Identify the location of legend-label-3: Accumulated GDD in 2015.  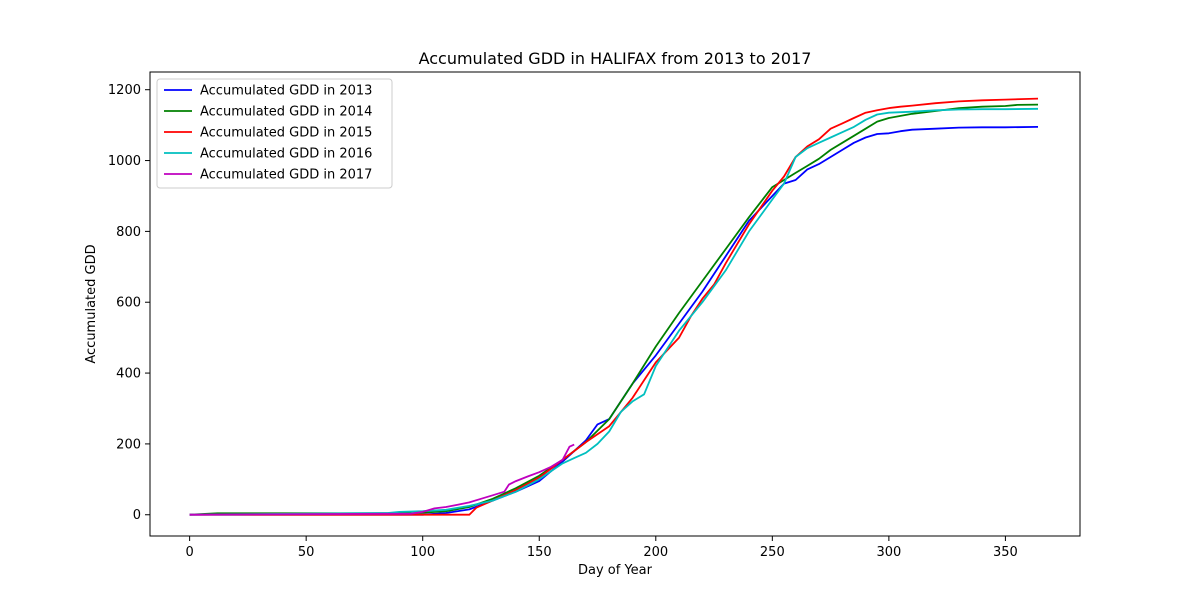
(286, 133).